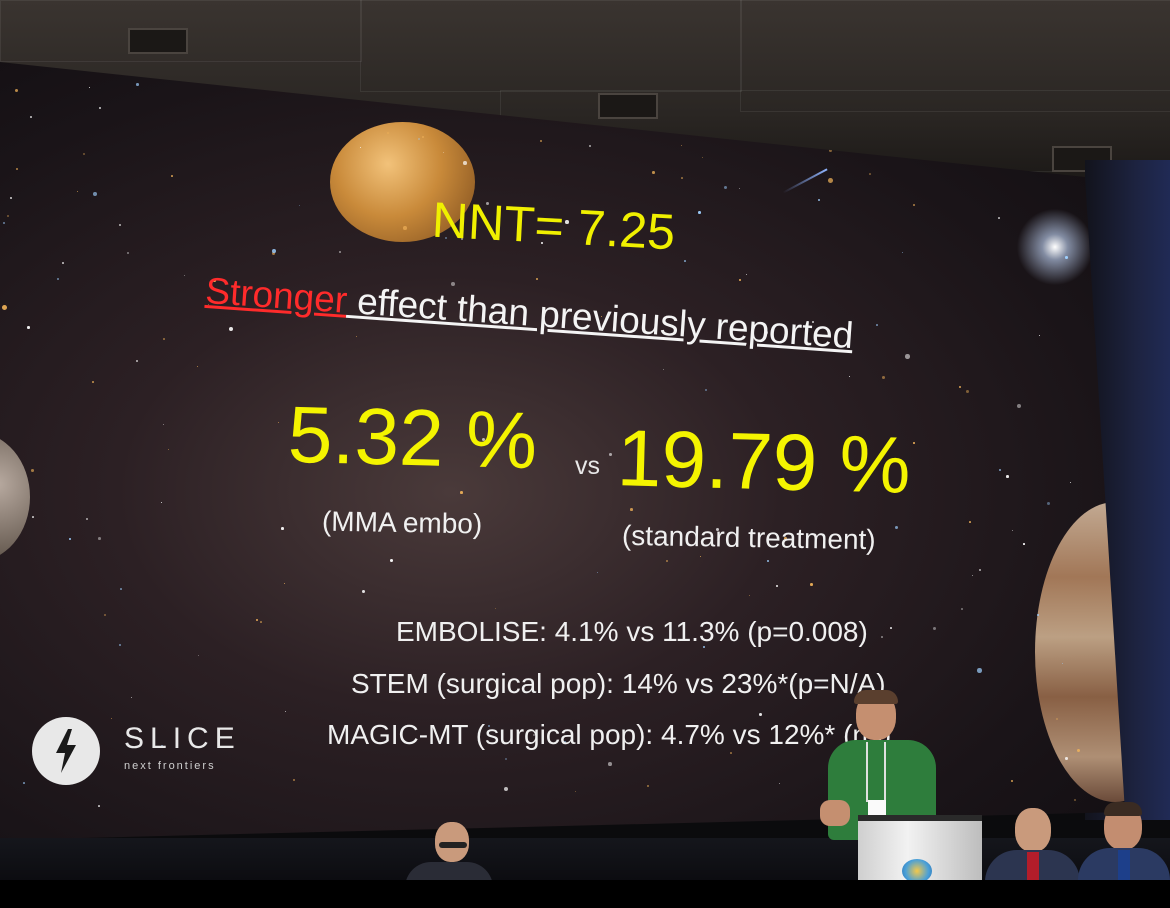  What do you see at coordinates (920, 853) in the screenshot?
I see `podium` at bounding box center [920, 853].